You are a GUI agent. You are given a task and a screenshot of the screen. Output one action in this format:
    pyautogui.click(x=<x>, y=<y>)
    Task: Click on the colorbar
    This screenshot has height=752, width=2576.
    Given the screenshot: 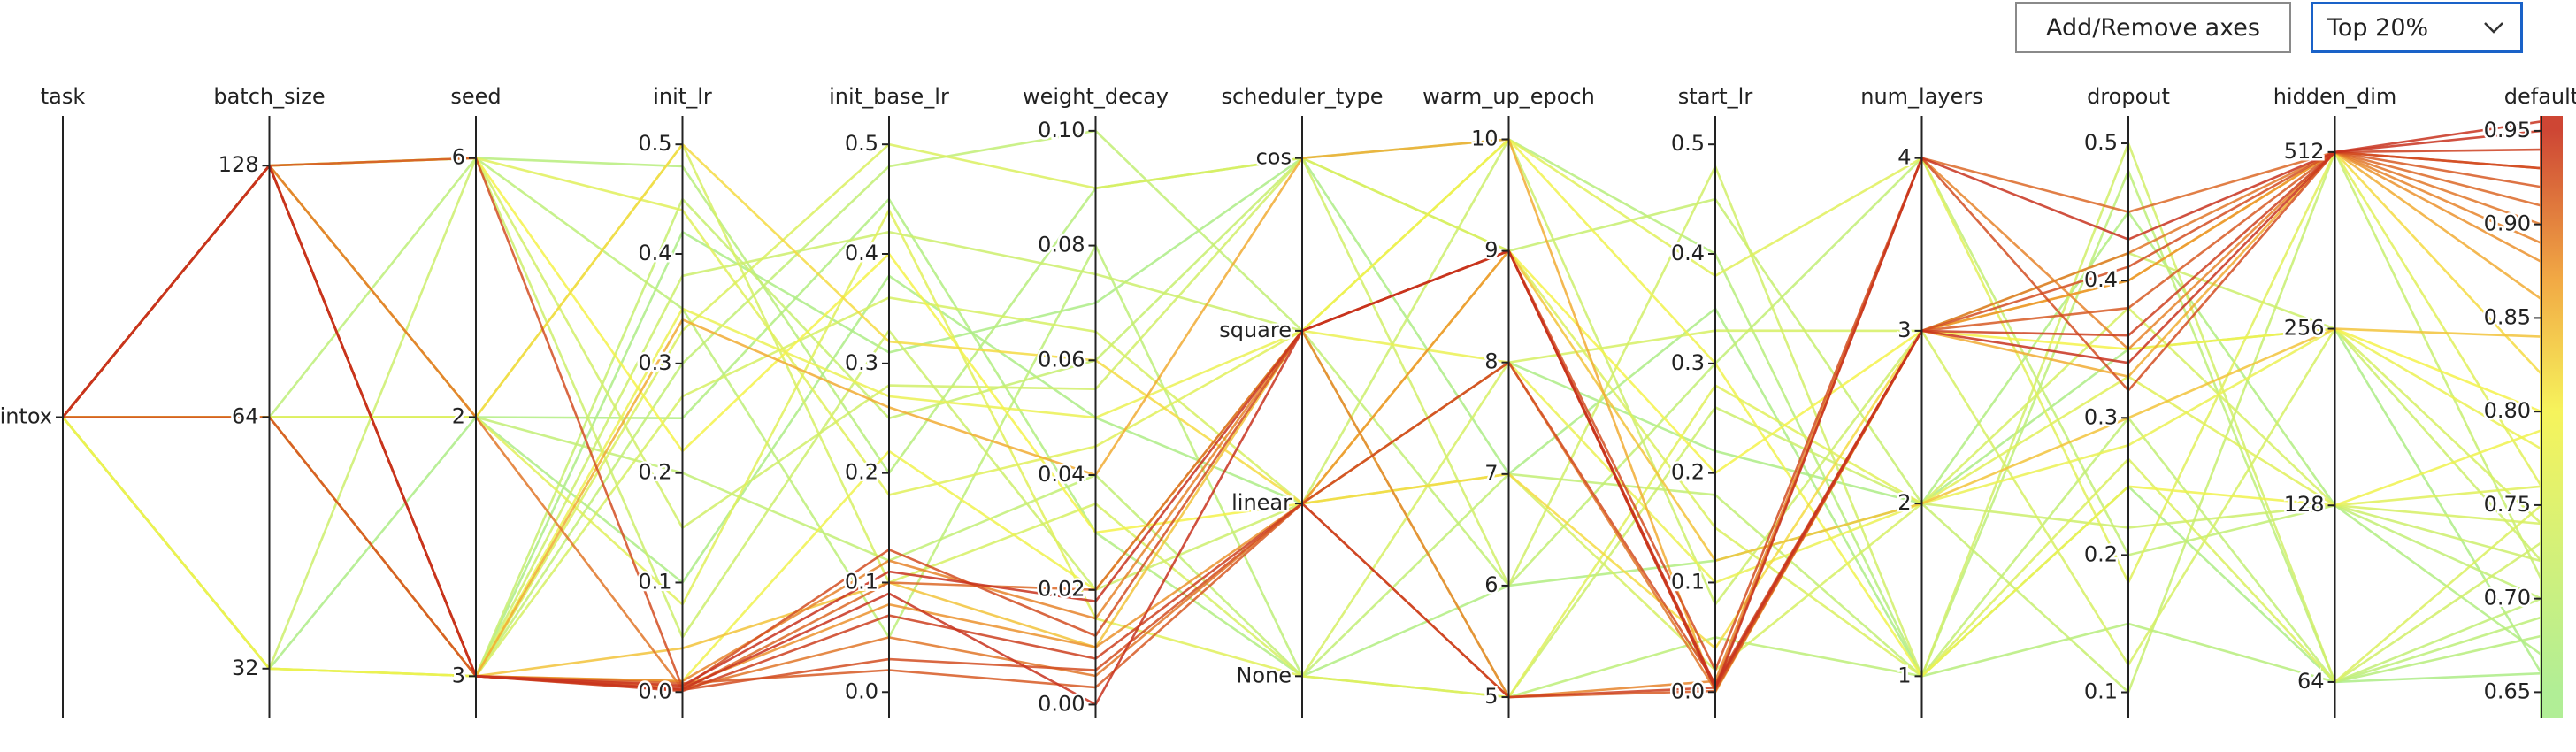 What is the action you would take?
    pyautogui.click(x=2551, y=417)
    